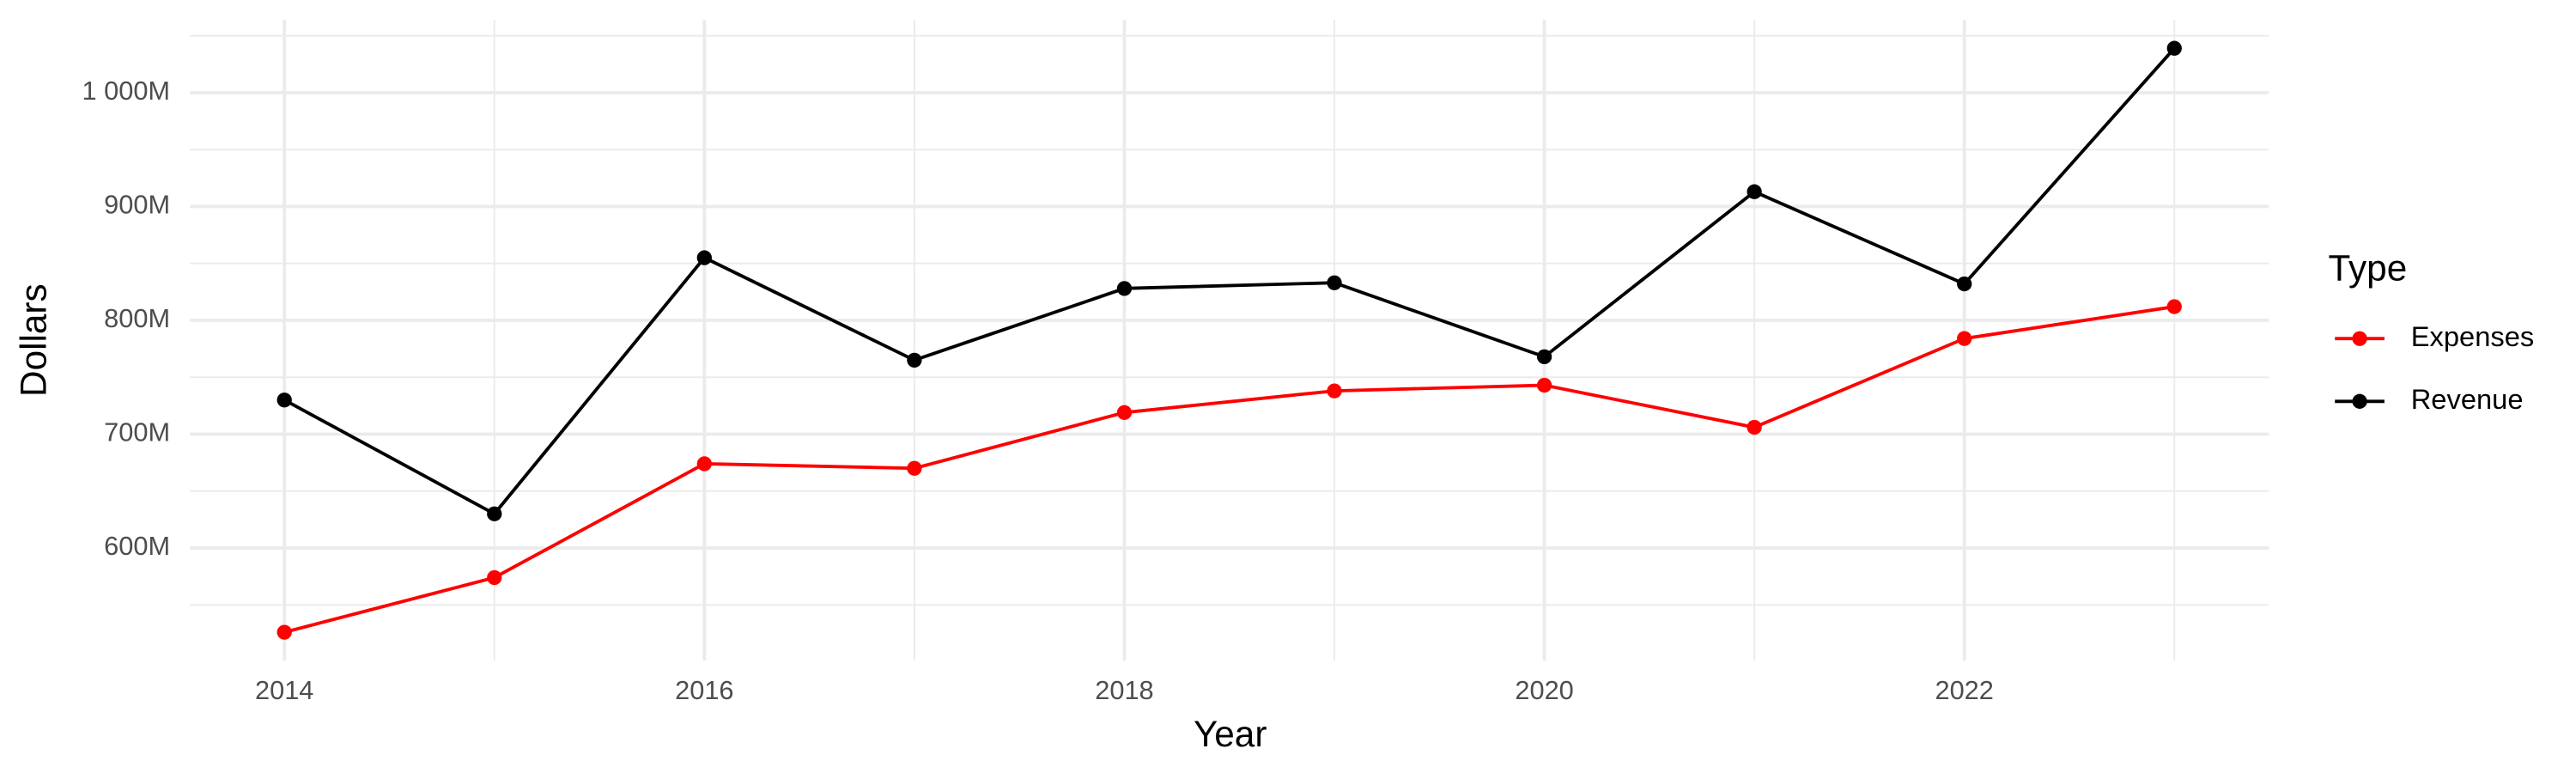 The image size is (2576, 773). I want to click on y-axis-title: Dollars, so click(33, 340).